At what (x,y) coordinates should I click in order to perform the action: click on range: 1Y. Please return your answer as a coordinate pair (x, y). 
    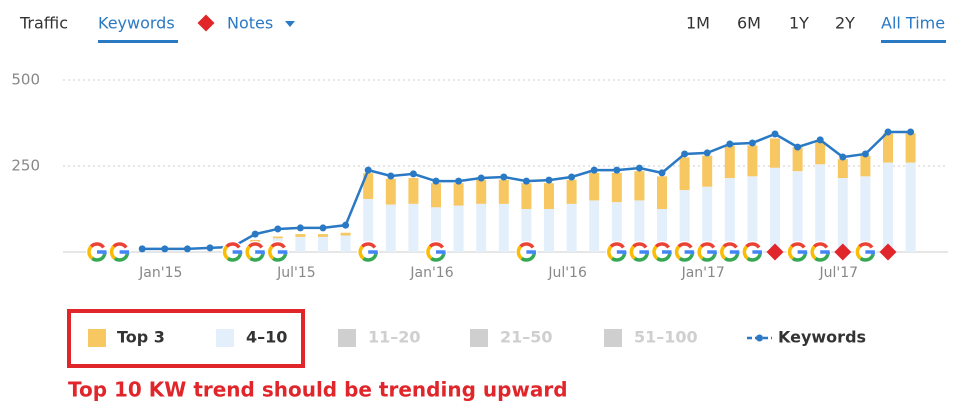
    Looking at the image, I should click on (799, 23).